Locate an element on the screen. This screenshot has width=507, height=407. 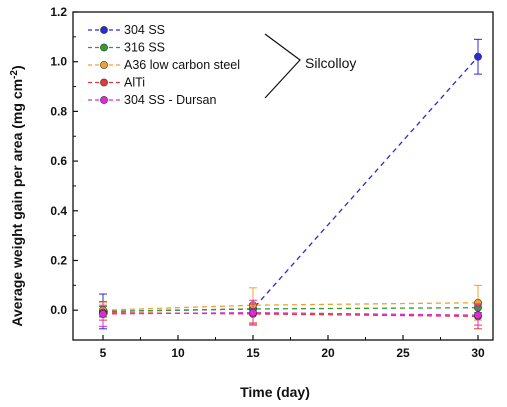
y-axis-title-close: ) is located at coordinates (17, 67).